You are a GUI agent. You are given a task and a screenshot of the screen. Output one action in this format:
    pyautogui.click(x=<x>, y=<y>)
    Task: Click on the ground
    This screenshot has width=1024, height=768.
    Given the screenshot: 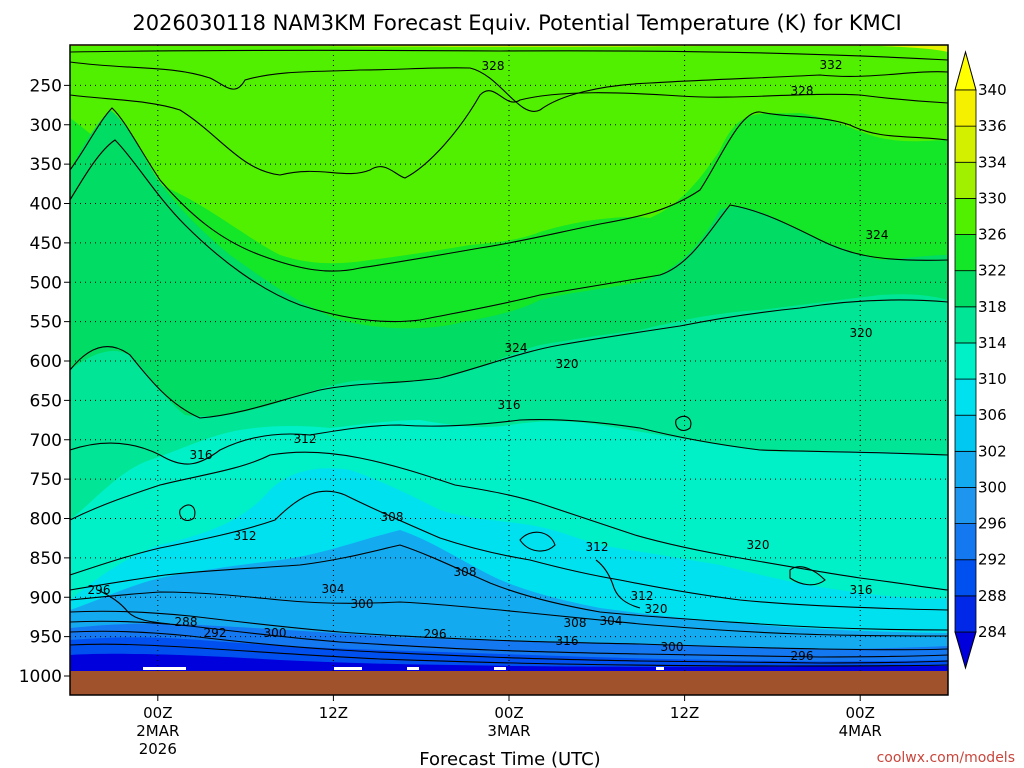 What is the action you would take?
    pyautogui.click(x=509, y=683)
    